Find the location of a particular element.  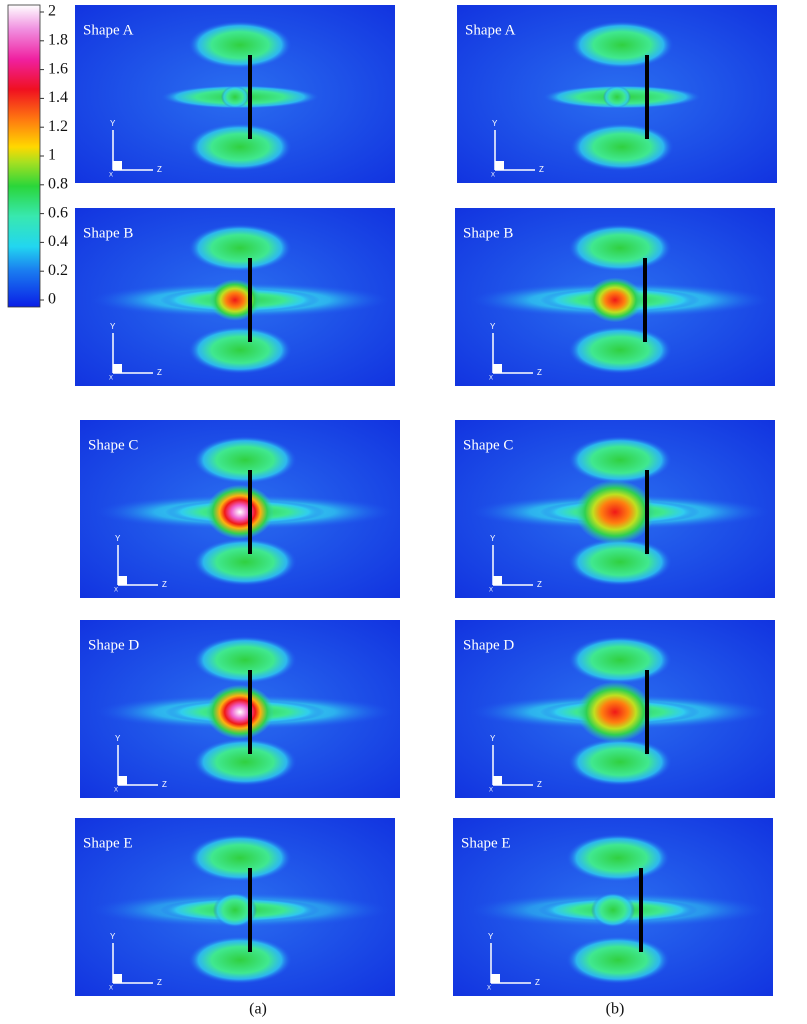

colorbar-label: 0 is located at coordinates (52, 299).